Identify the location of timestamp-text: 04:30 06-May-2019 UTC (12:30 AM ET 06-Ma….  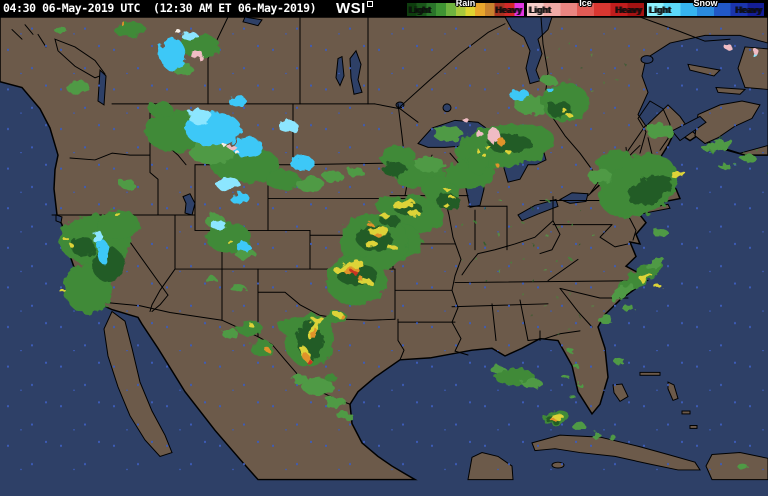
(160, 8).